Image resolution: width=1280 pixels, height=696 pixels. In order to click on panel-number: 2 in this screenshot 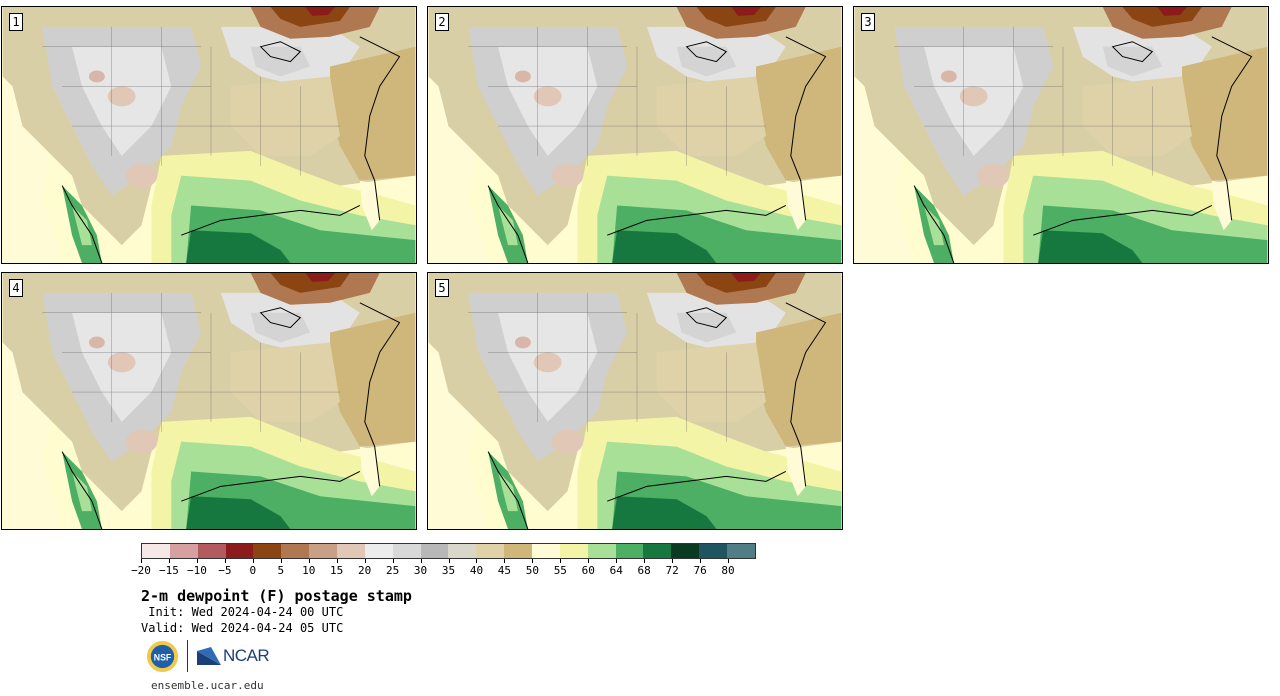, I will do `click(442, 22)`.